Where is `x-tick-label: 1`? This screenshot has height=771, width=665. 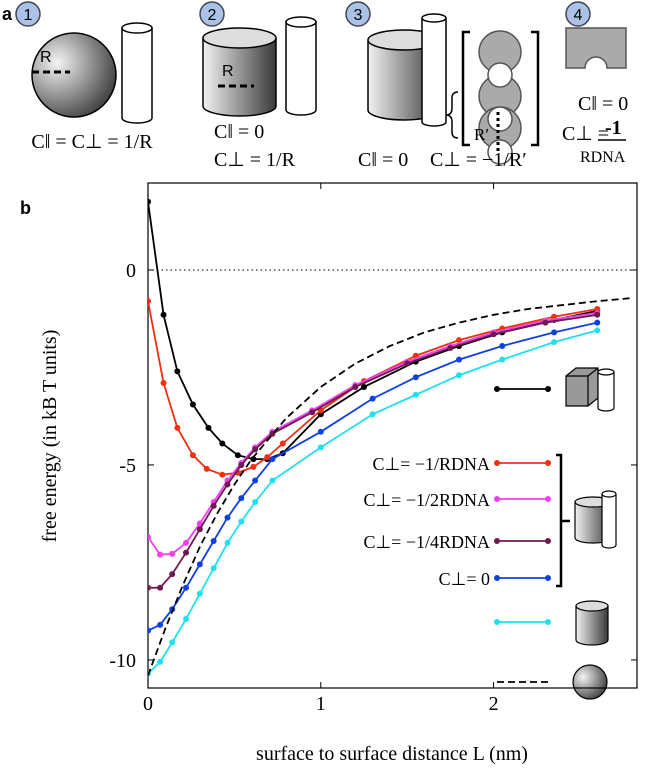 x-tick-label: 1 is located at coordinates (321, 704).